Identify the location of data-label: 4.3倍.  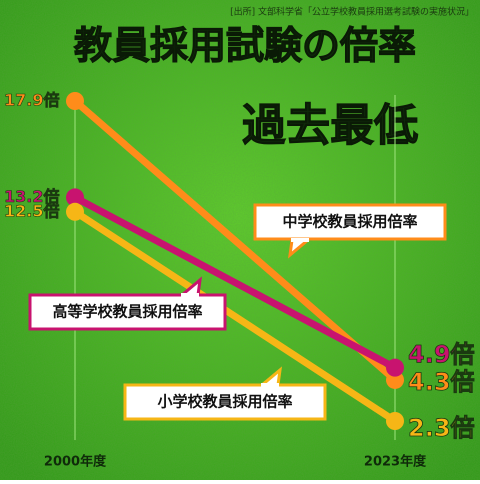
(441, 382).